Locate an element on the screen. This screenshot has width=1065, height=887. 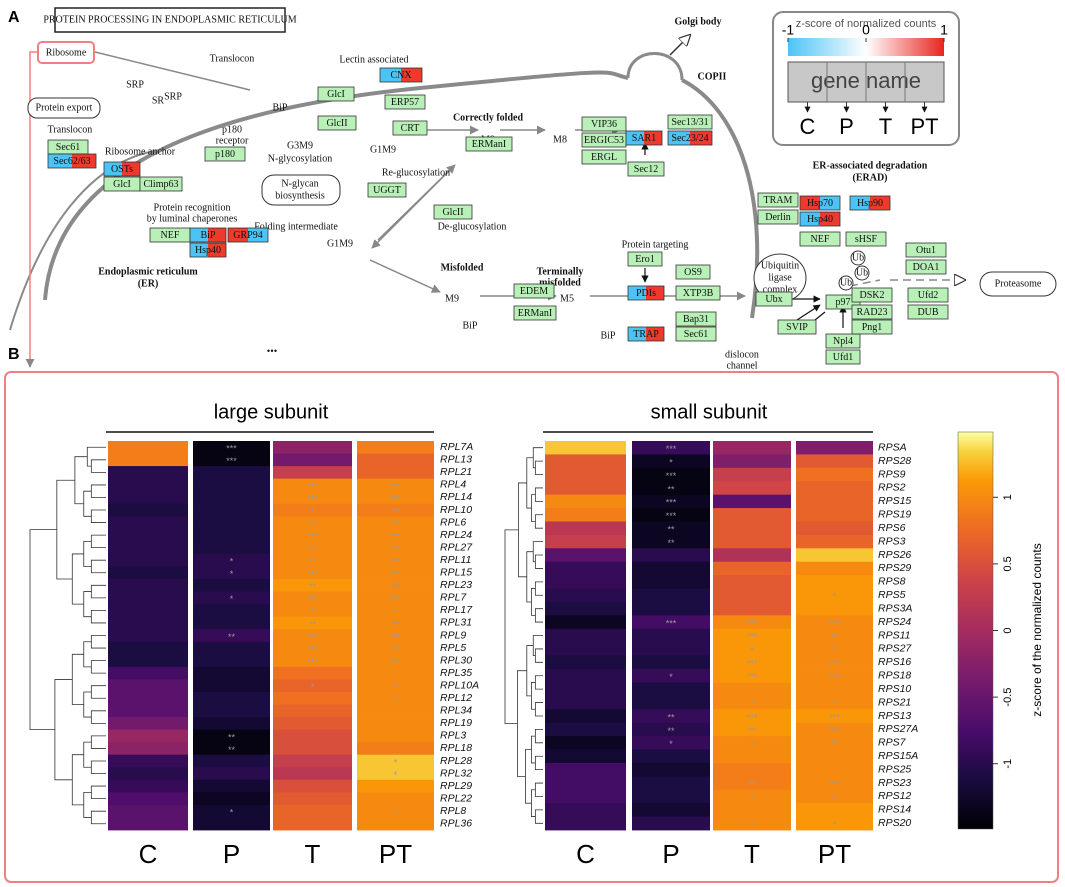
gene-label: RPS11 is located at coordinates (894, 635).